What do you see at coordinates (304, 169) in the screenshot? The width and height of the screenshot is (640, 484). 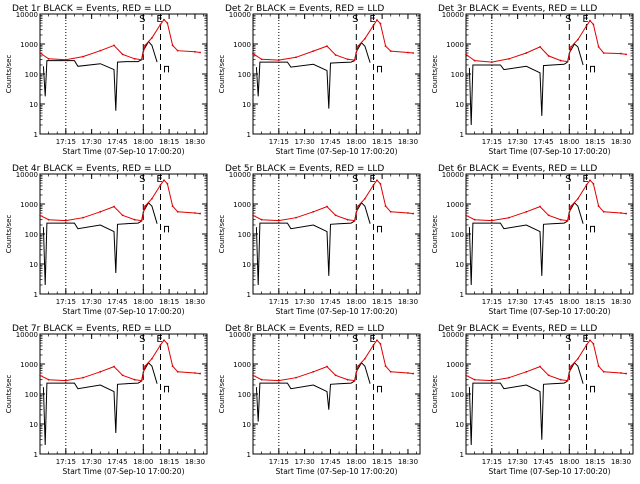 I see `panel-title: Det 5r BLACK = Events, RED = LLD` at bounding box center [304, 169].